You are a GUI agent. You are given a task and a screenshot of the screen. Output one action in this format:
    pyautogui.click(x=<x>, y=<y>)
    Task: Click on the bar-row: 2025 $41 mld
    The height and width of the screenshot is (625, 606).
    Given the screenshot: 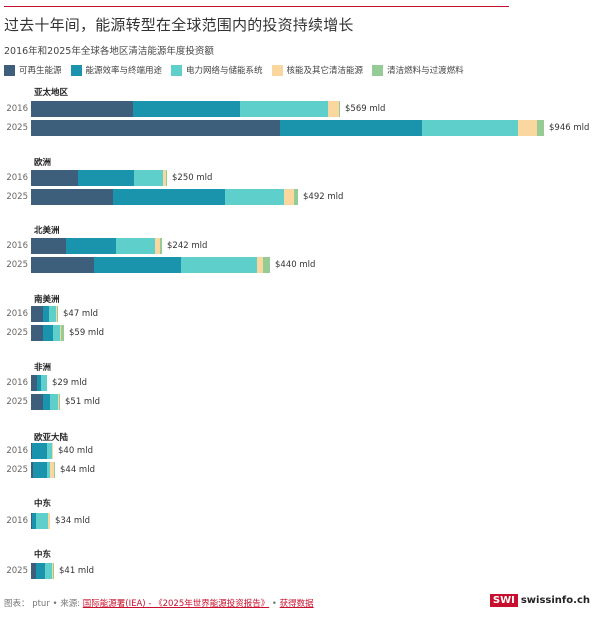 What is the action you would take?
    pyautogui.click(x=47, y=571)
    